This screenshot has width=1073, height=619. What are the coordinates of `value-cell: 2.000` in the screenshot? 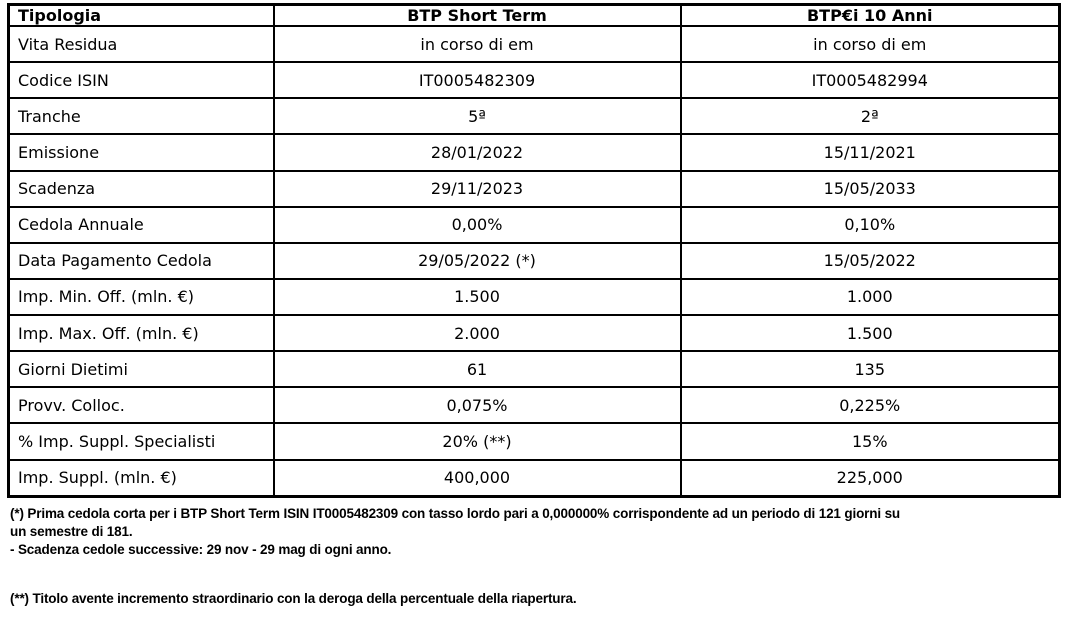 It's located at (477, 333).